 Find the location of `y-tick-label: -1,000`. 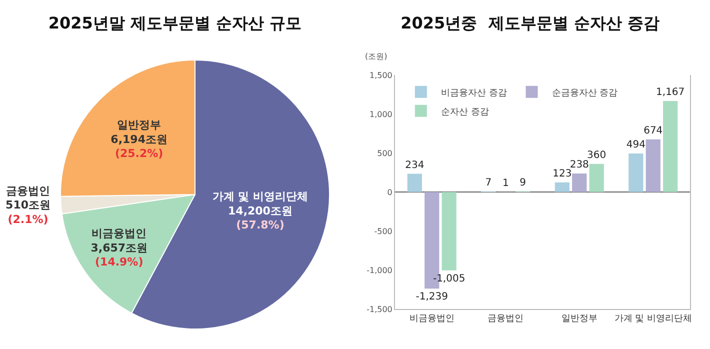

y-tick-label: -1,000 is located at coordinates (379, 270).